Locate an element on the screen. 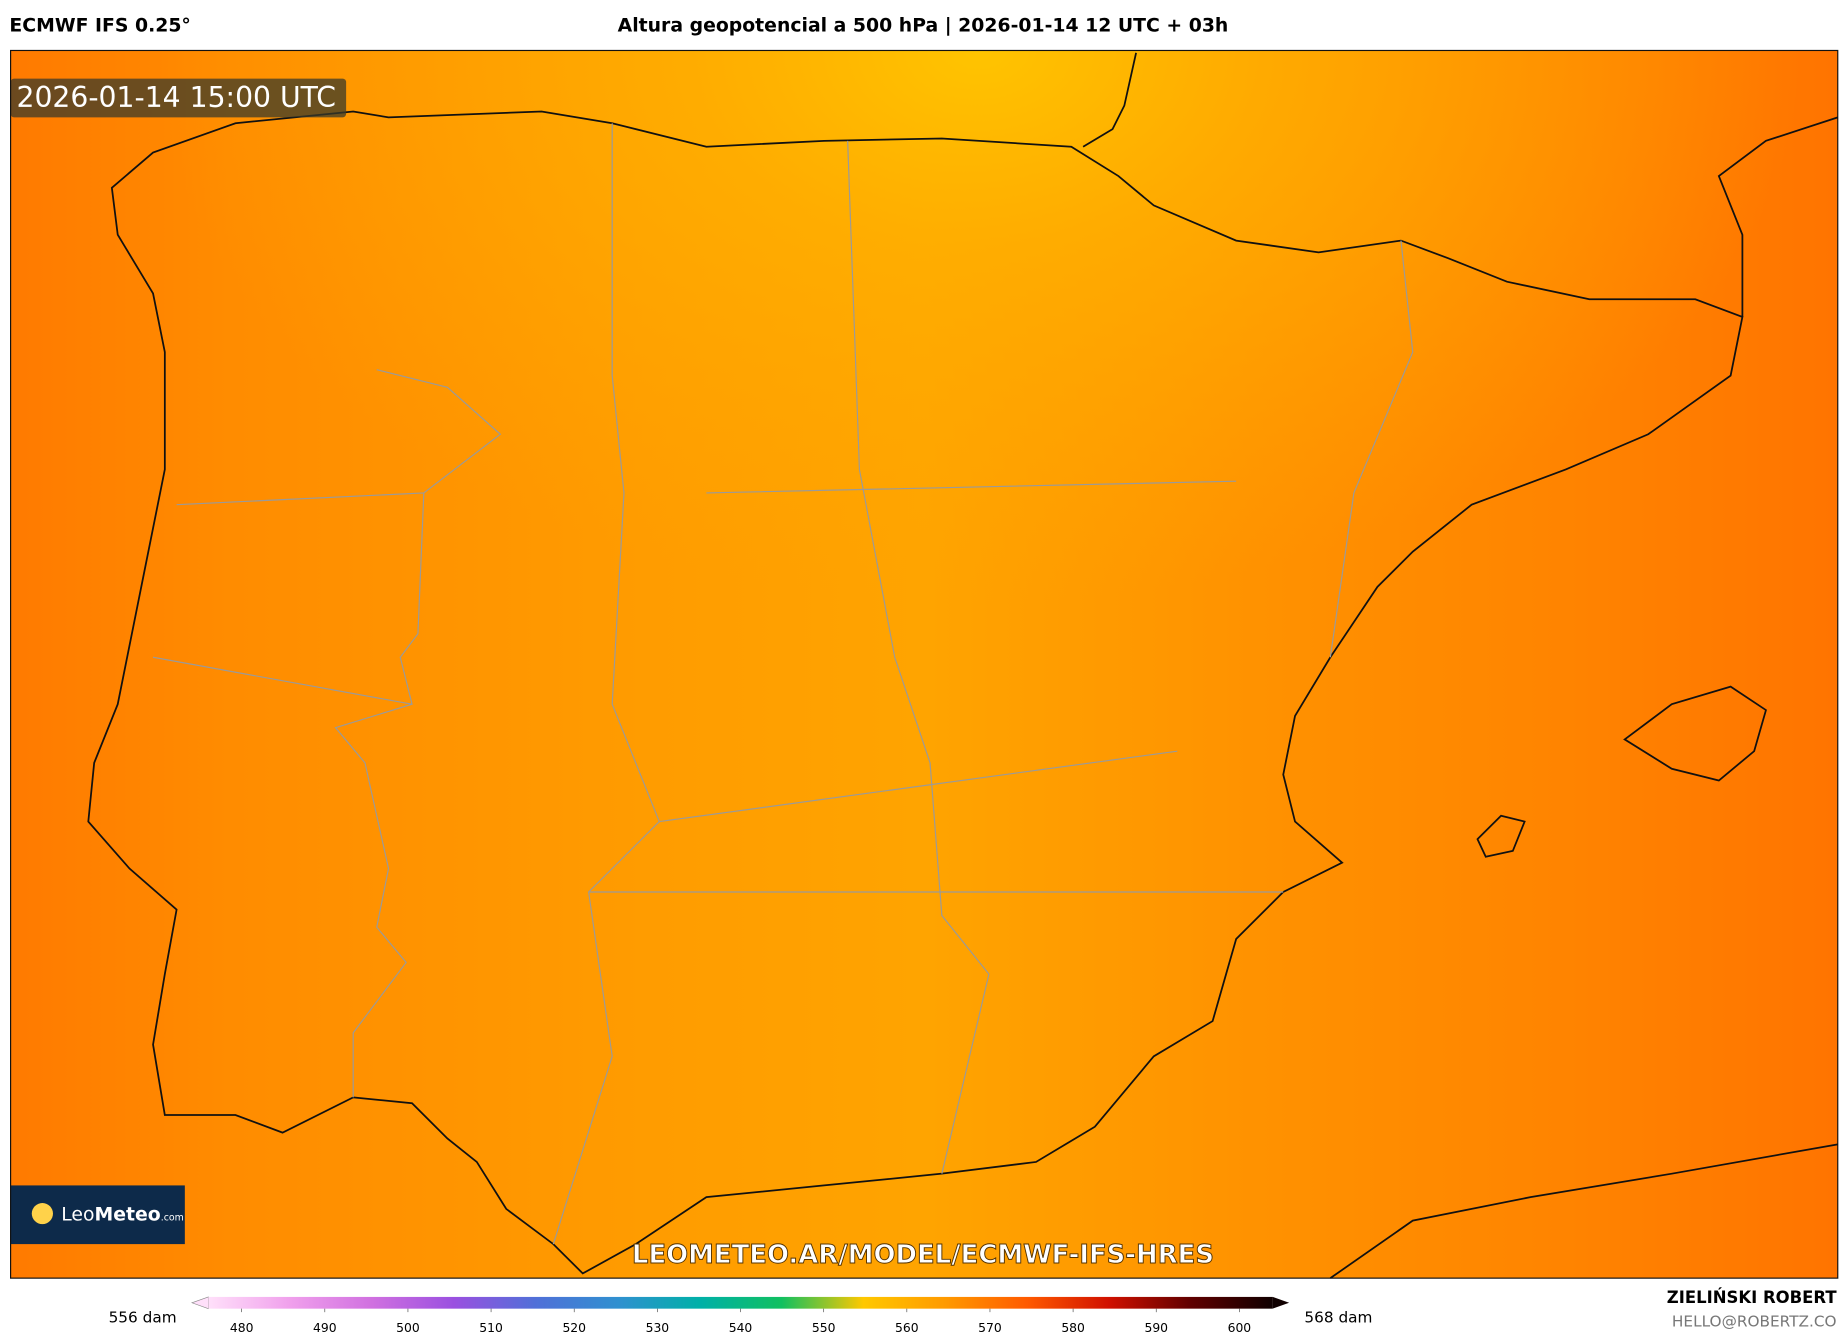 The height and width of the screenshot is (1338, 1846). france-coast is located at coordinates (1109, 100).